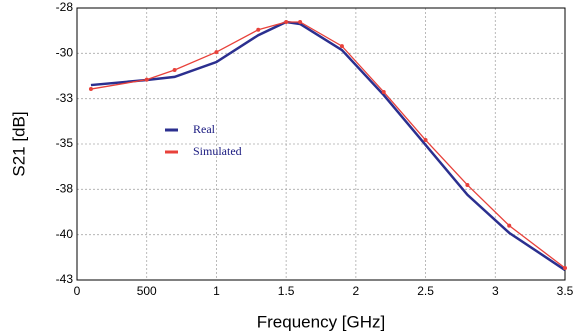 Image resolution: width=584 pixels, height=336 pixels. Describe the element at coordinates (321, 321) in the screenshot. I see `x-axis-label: Frequency [GHz]` at that location.